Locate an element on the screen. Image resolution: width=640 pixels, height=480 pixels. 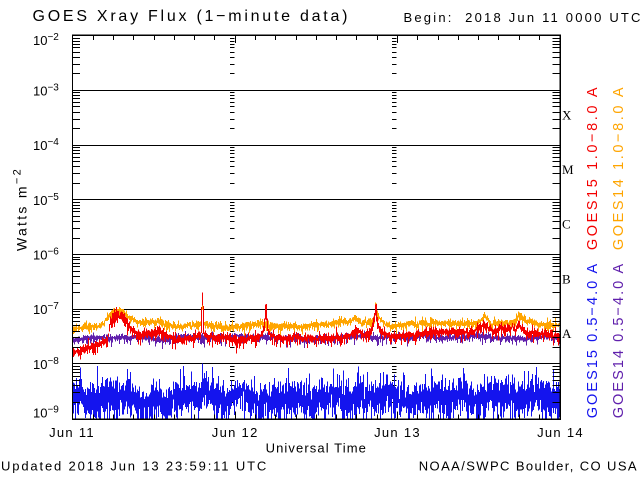
svg-text: Watts m−2 is located at coordinates (21, 209).